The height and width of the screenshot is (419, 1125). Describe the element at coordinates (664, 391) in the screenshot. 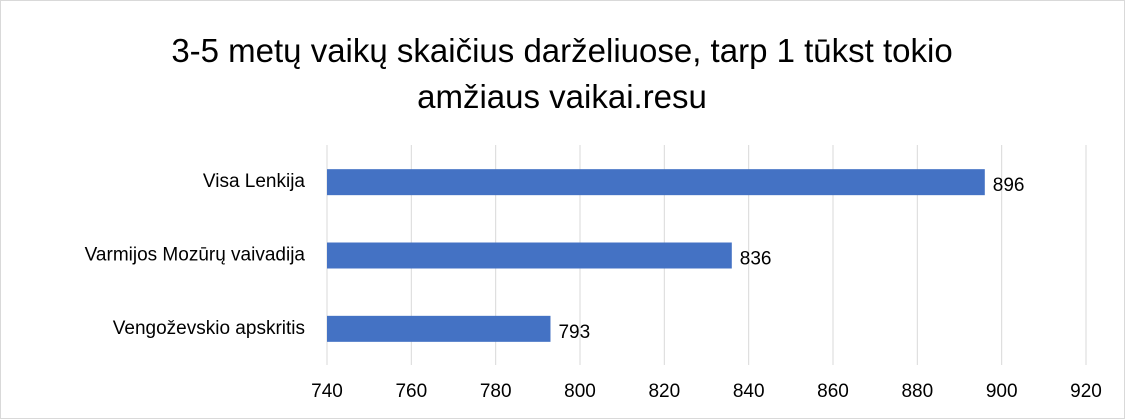

I see `x-tick-label: 820` at that location.